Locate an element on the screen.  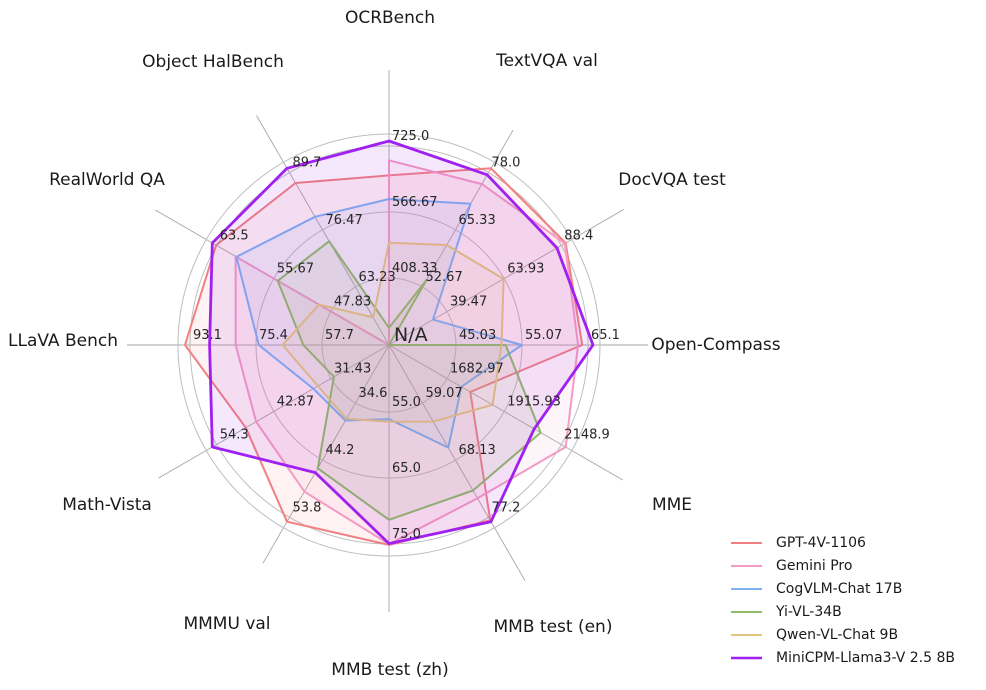
series-polygon-cogvlm-chat-17b is located at coordinates (379, 323).